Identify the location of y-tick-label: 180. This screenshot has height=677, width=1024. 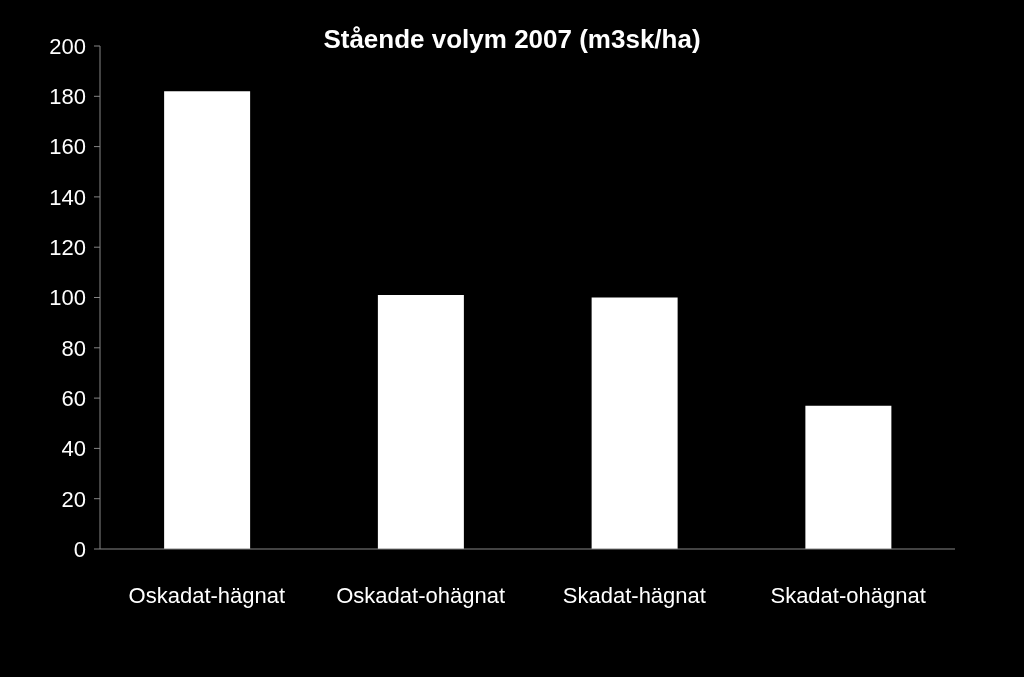
(67, 97).